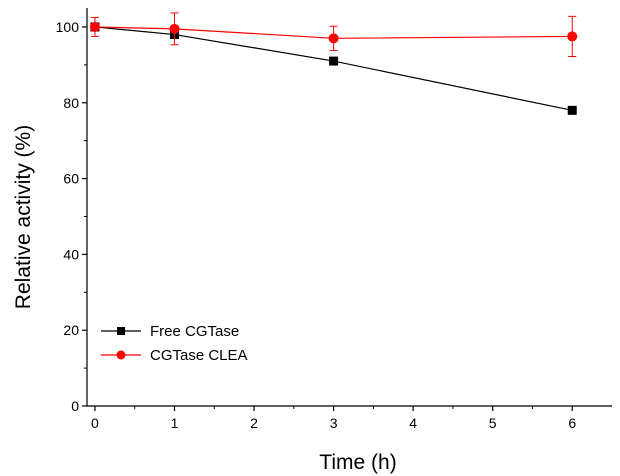 This screenshot has width=620, height=476. What do you see at coordinates (95, 423) in the screenshot?
I see `x-tick-label: 0` at bounding box center [95, 423].